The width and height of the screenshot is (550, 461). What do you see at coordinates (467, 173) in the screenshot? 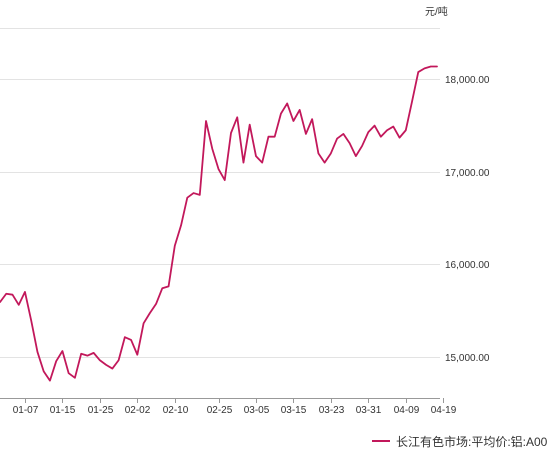
I see `y-tick-label: 17,000.00` at bounding box center [467, 173].